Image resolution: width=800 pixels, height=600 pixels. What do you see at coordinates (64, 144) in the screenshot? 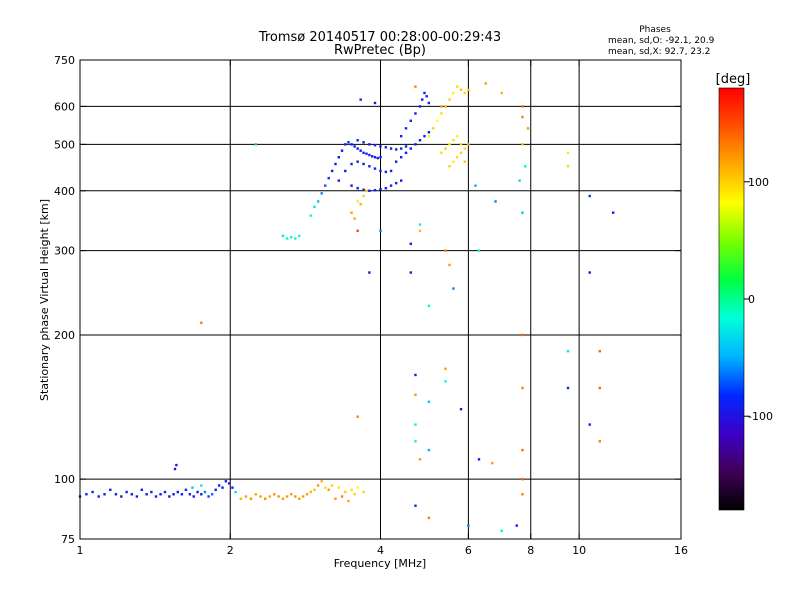
I see `y-tick-label: 500` at bounding box center [64, 144].